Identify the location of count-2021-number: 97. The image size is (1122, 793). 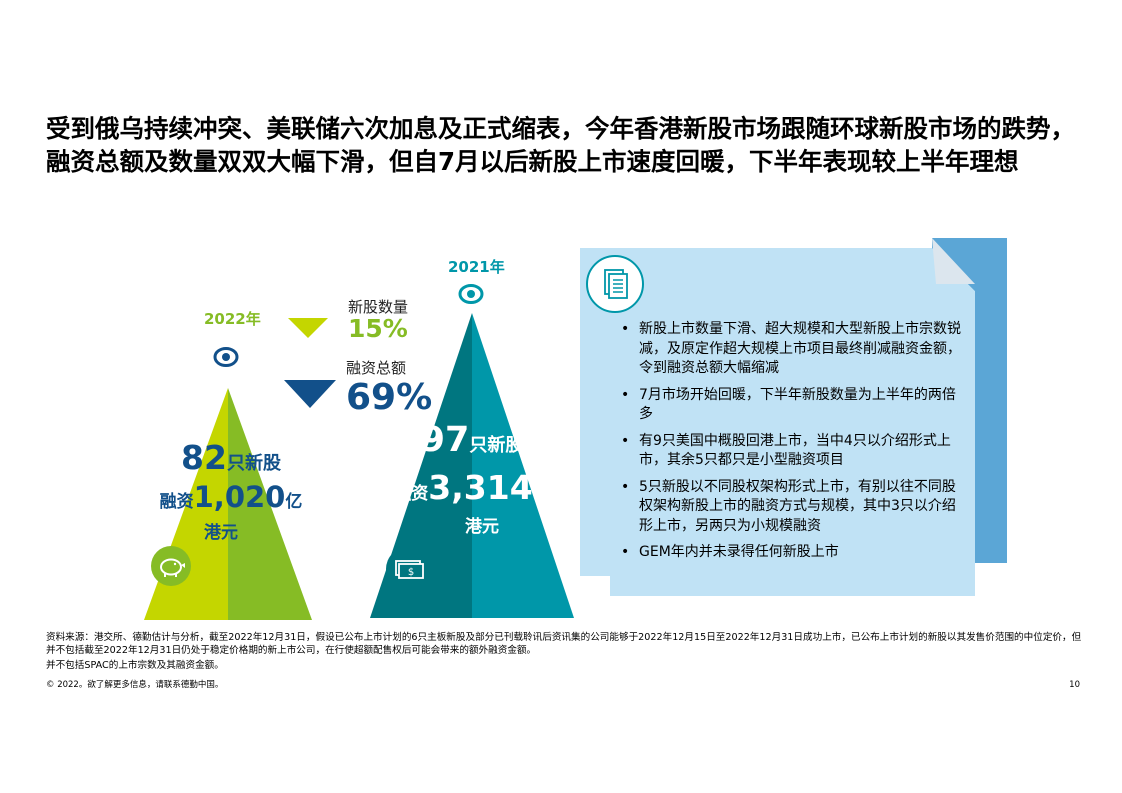
(445, 440).